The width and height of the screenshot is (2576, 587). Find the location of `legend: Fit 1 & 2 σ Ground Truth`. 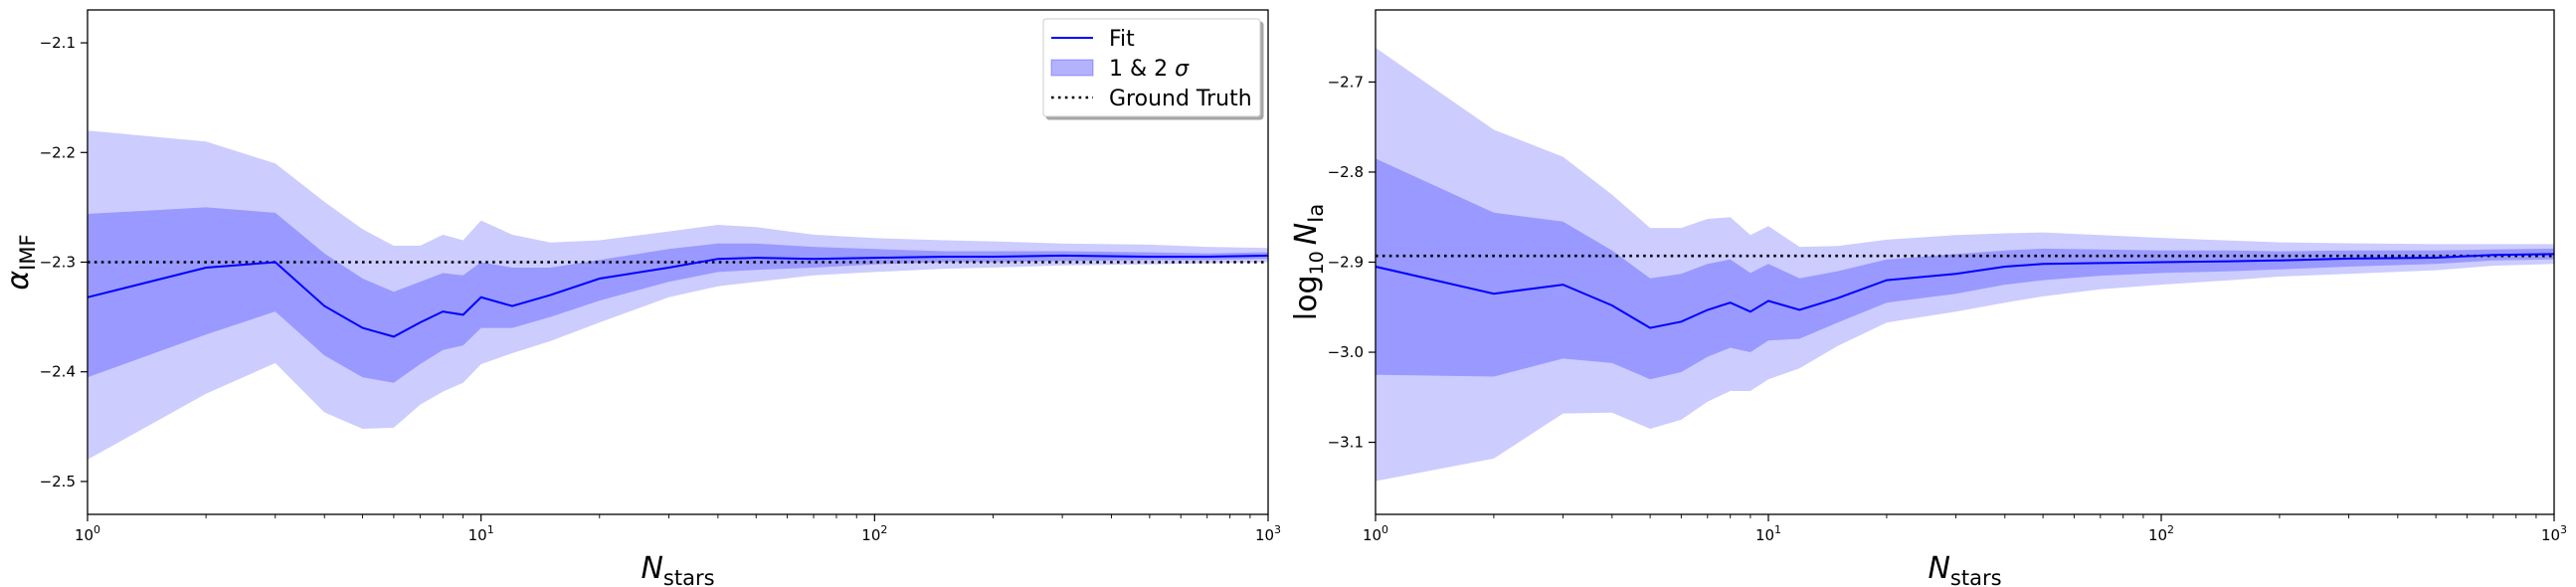

legend: Fit 1 & 2 σ Ground Truth is located at coordinates (1151, 67).